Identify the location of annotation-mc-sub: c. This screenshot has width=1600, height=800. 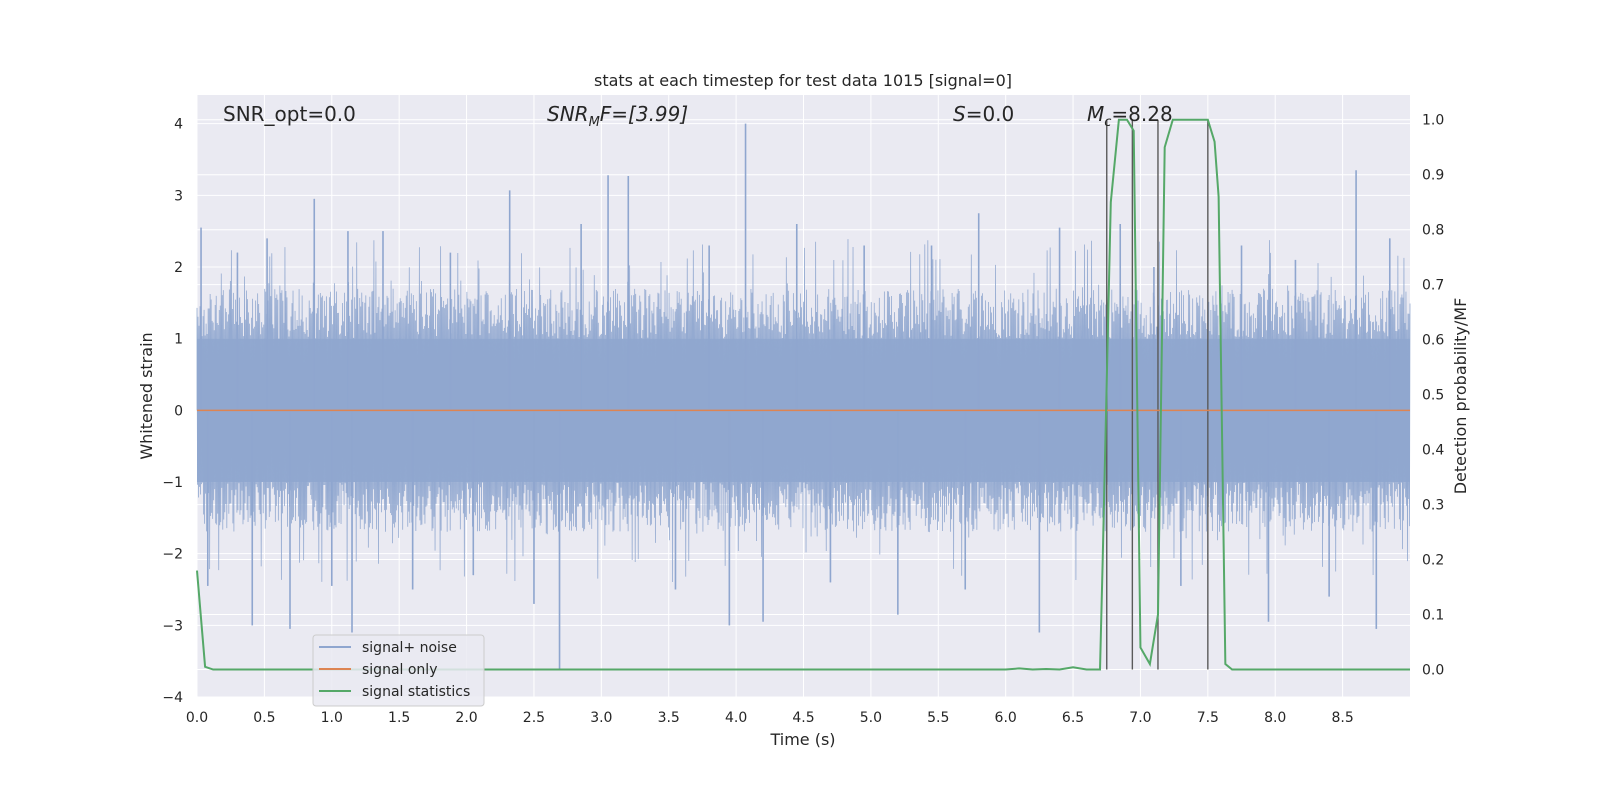
(1107, 122).